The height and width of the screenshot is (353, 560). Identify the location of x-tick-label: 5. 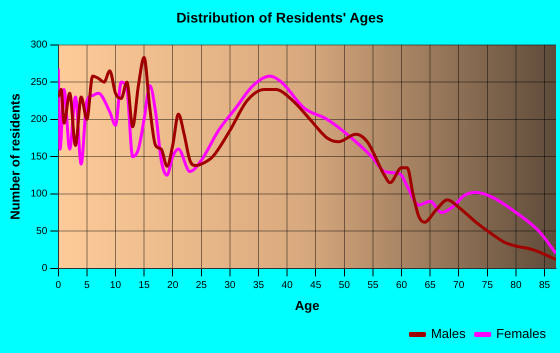
(87, 286).